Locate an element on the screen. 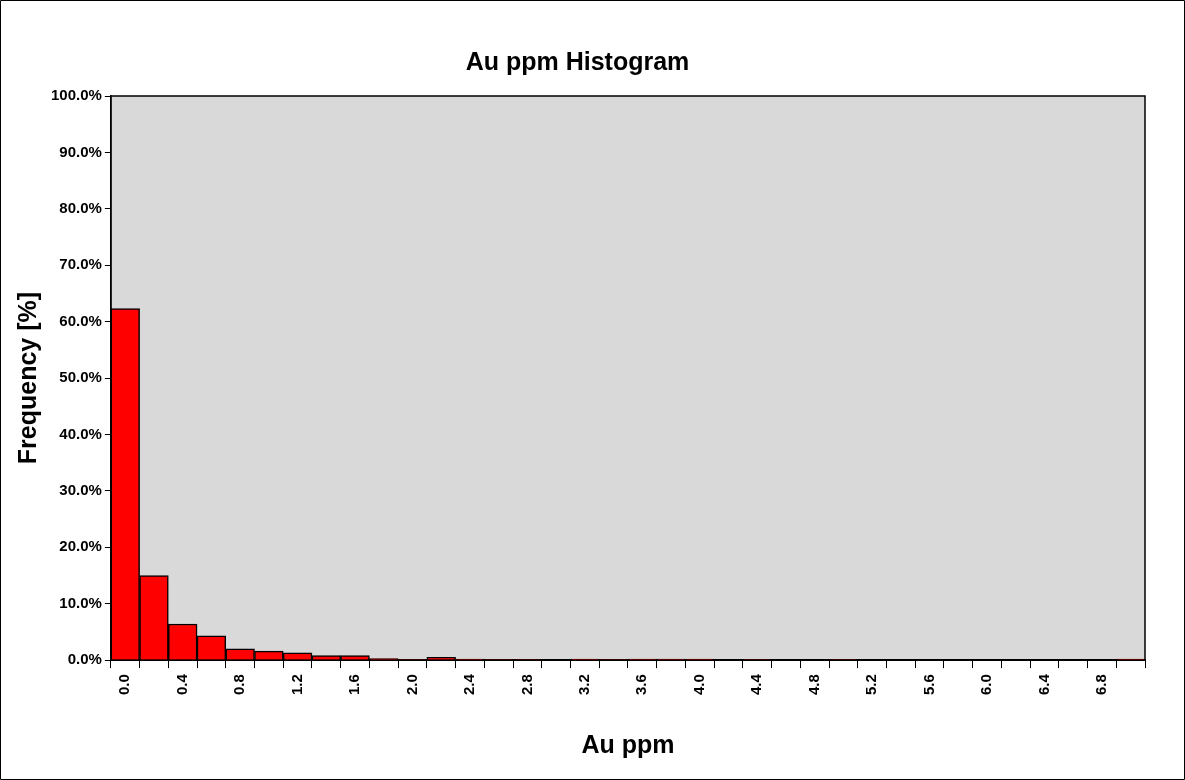 Image resolution: width=1185 pixels, height=780 pixels. x-tick-label: 4.0 is located at coordinates (698, 685).